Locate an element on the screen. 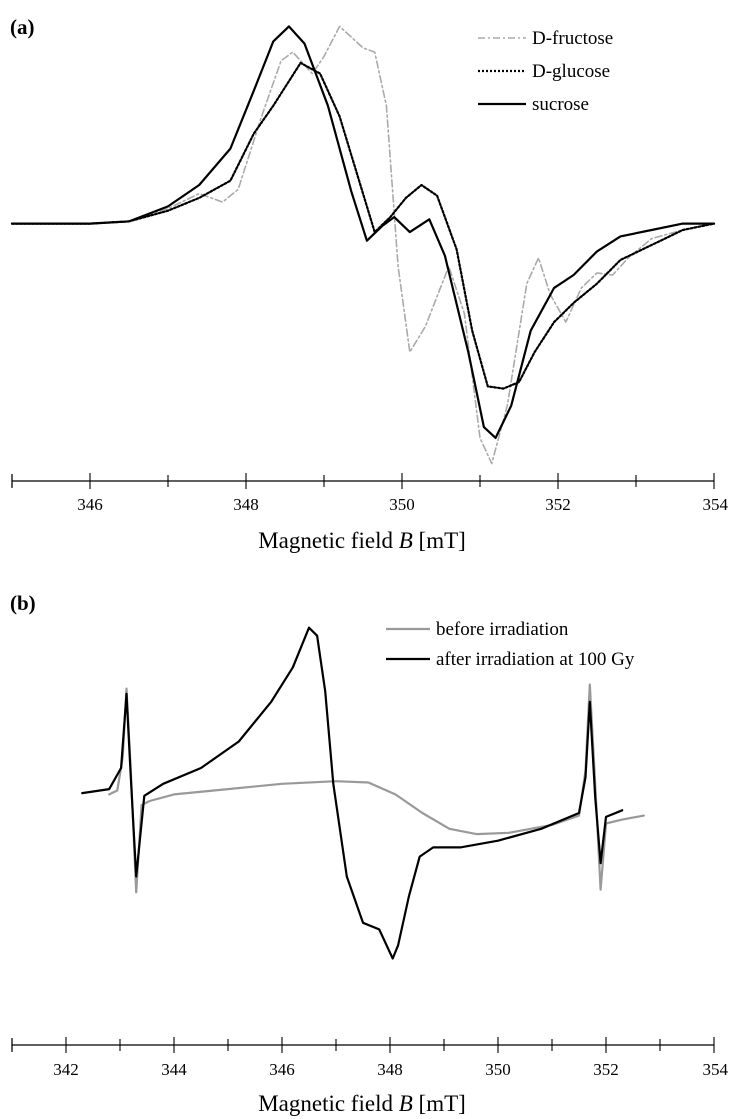 This screenshot has width=731, height=1119. panel-a-legend: D-fructose D-glucose sucrose is located at coordinates (545, 71).